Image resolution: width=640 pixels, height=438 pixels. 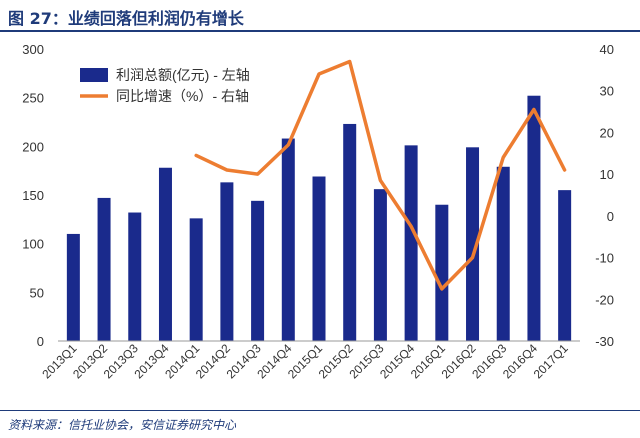 What do you see at coordinates (607, 132) in the screenshot?
I see `right-tick-label: 20` at bounding box center [607, 132].